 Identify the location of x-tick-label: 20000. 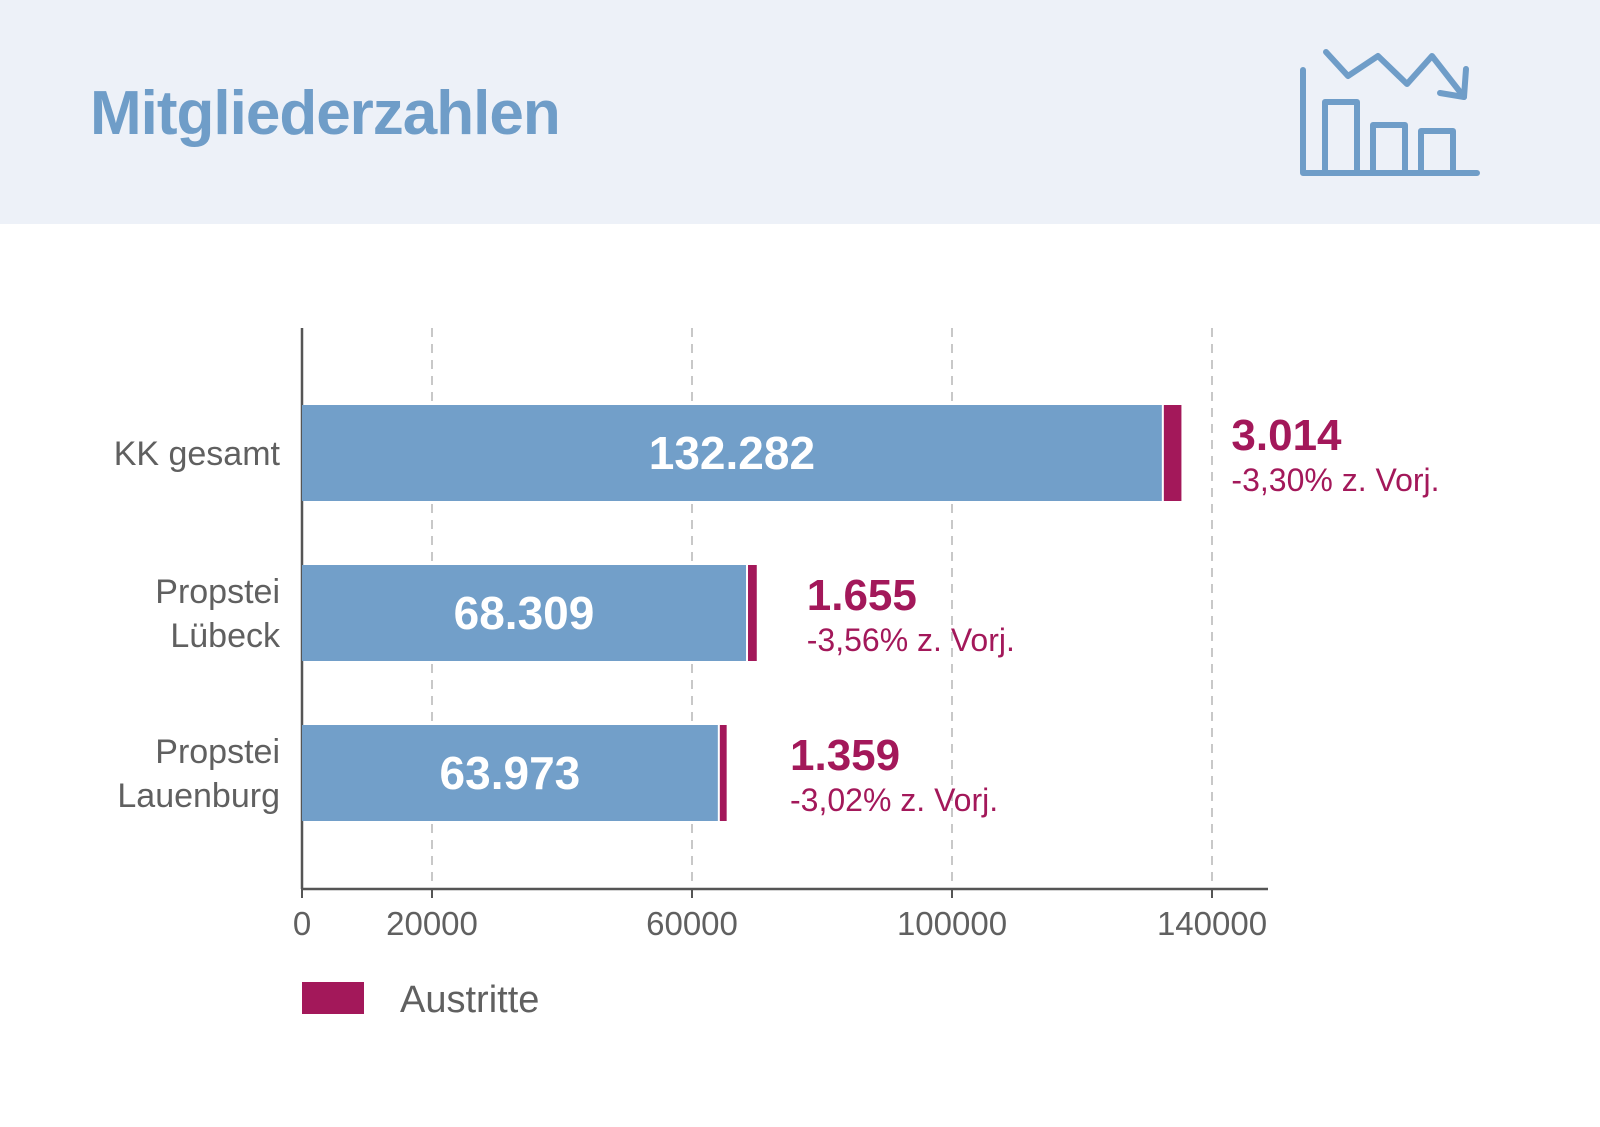
(432, 923).